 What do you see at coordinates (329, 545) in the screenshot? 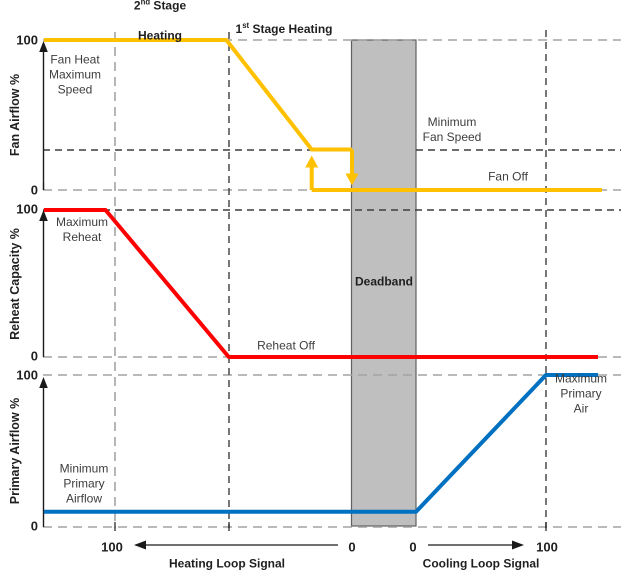
I see `loop-signal-arrows` at bounding box center [329, 545].